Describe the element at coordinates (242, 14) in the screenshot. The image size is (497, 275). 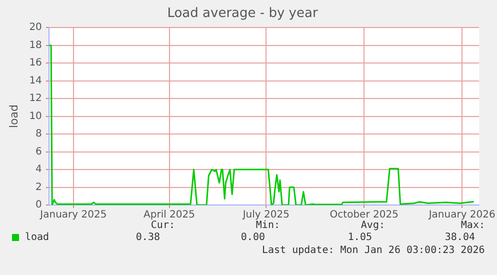
I see `chart-title: Load average - by year` at that location.